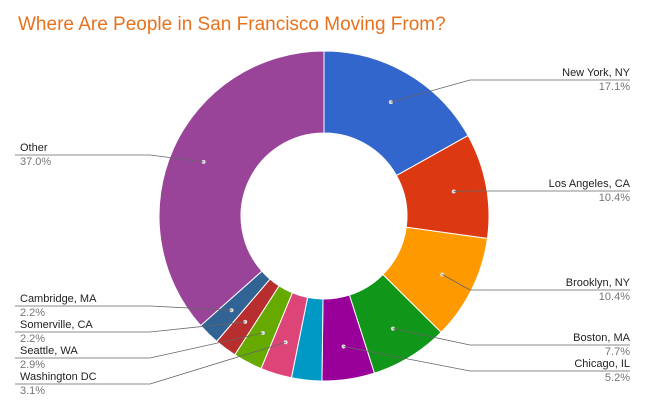 The height and width of the screenshot is (403, 650). What do you see at coordinates (617, 378) in the screenshot?
I see `value-label-chicago-il: 5.2%` at bounding box center [617, 378].